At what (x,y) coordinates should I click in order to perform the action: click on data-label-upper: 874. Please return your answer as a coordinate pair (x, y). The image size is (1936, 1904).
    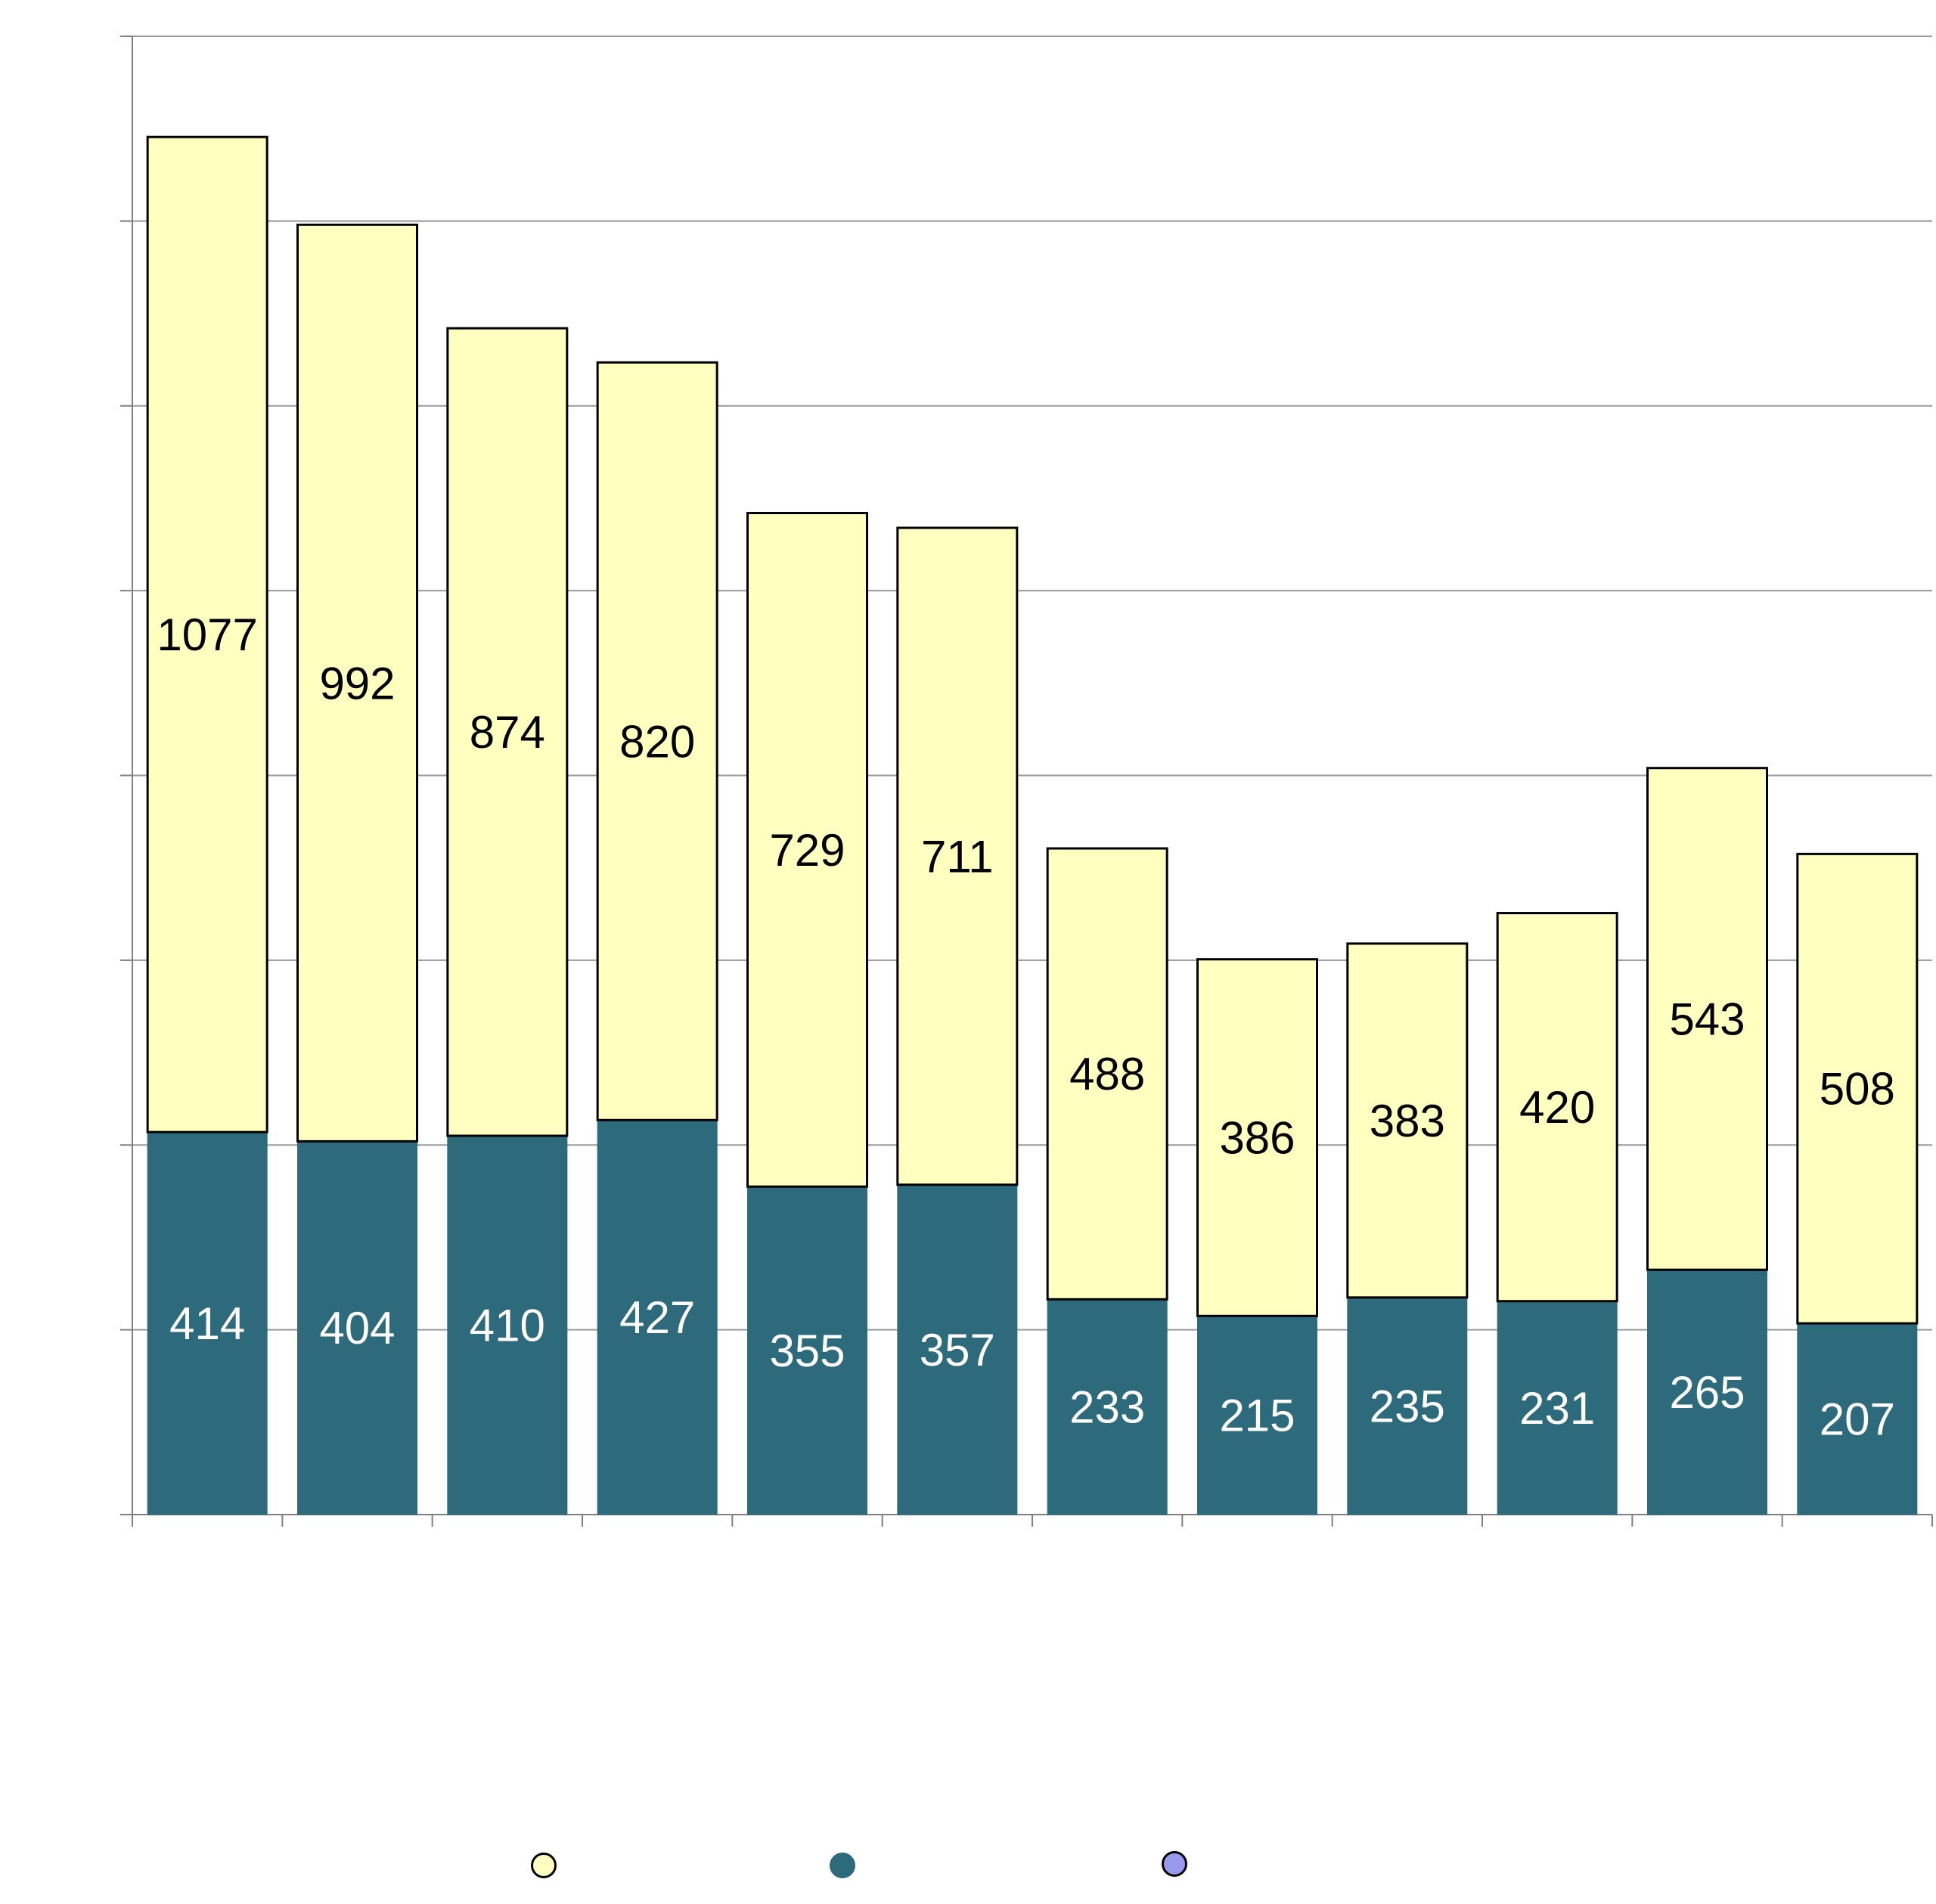
    Looking at the image, I should click on (507, 732).